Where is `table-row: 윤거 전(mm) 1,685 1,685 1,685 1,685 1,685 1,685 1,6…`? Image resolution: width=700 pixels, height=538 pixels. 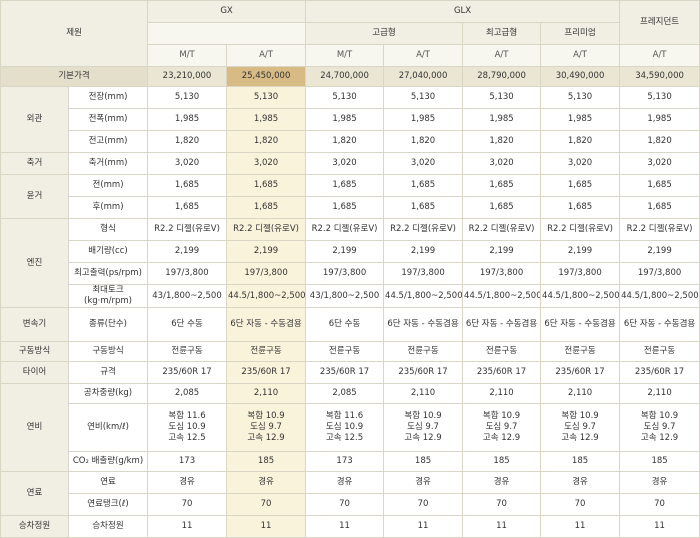 table-row: 윤거 전(mm) 1,685 1,685 1,685 1,685 1,685 1,685 1,6… is located at coordinates (350, 196).